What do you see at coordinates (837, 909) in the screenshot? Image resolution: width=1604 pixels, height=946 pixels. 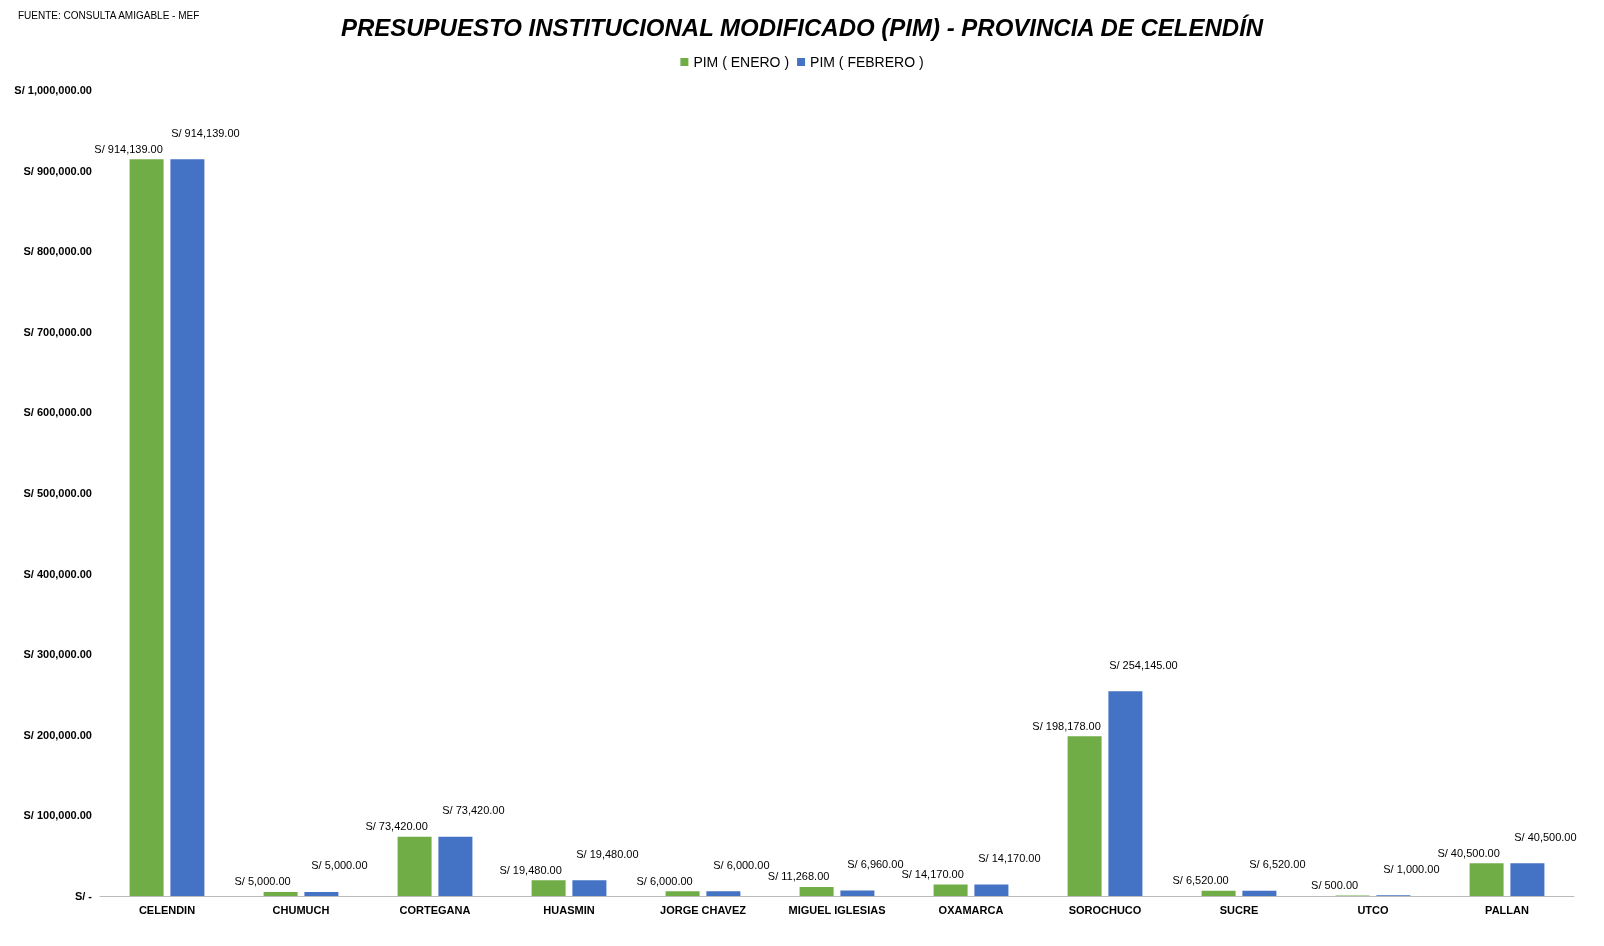 I see `x-tick-label: MIGUEL IGLESIAS` at bounding box center [837, 909].